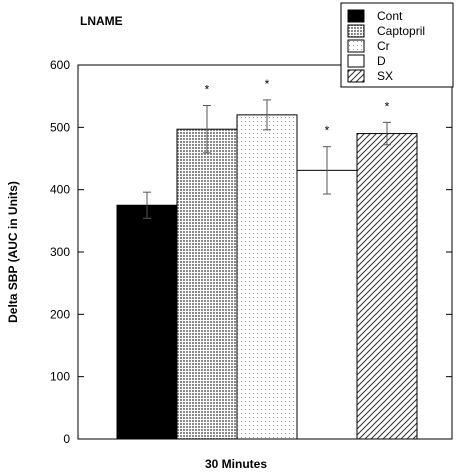  What do you see at coordinates (385, 76) in the screenshot?
I see `legend-label: SX` at bounding box center [385, 76].